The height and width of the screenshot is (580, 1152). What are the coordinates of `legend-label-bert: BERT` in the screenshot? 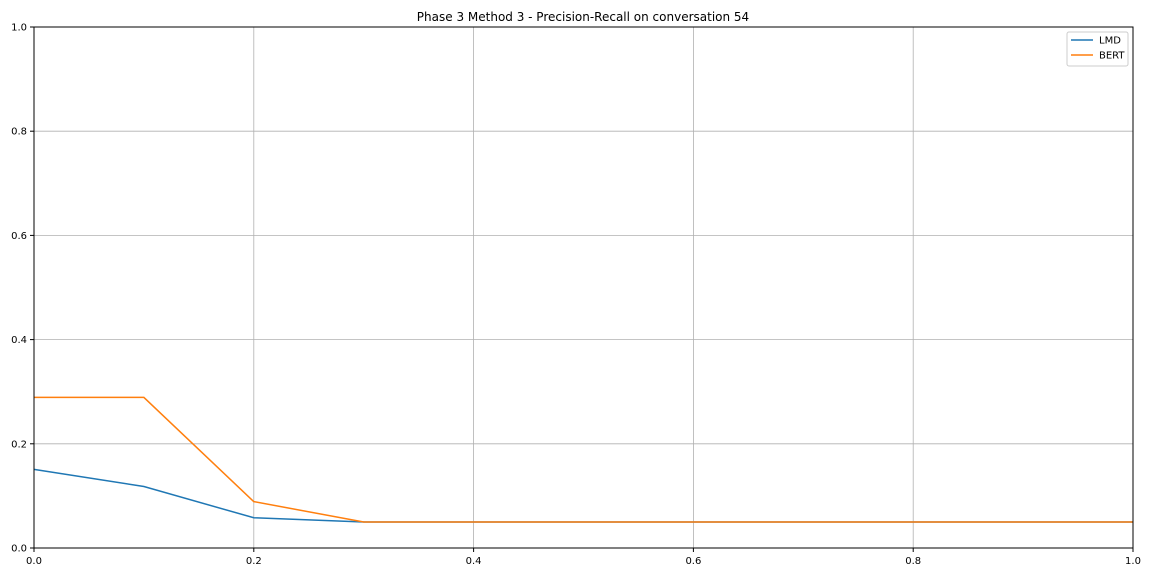 It's located at (1112, 56).